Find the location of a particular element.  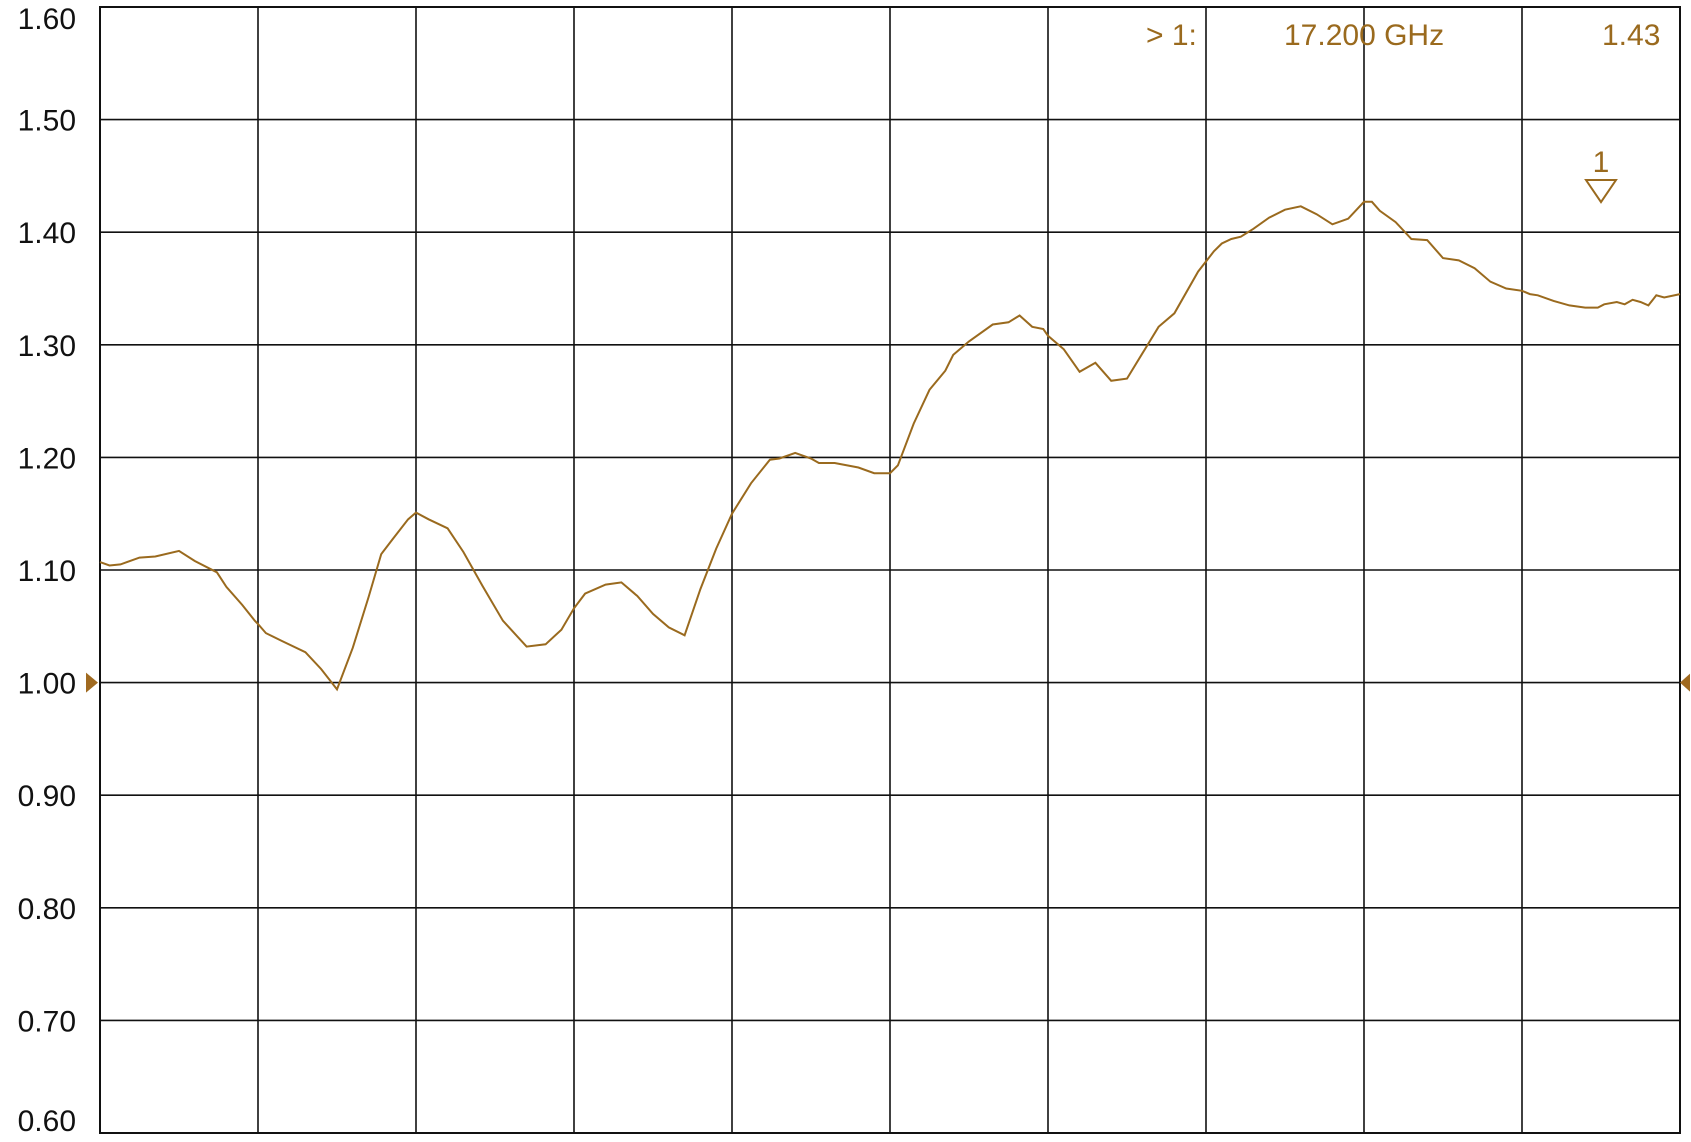

marker-readout-prefix: > 1: is located at coordinates (1171, 35).